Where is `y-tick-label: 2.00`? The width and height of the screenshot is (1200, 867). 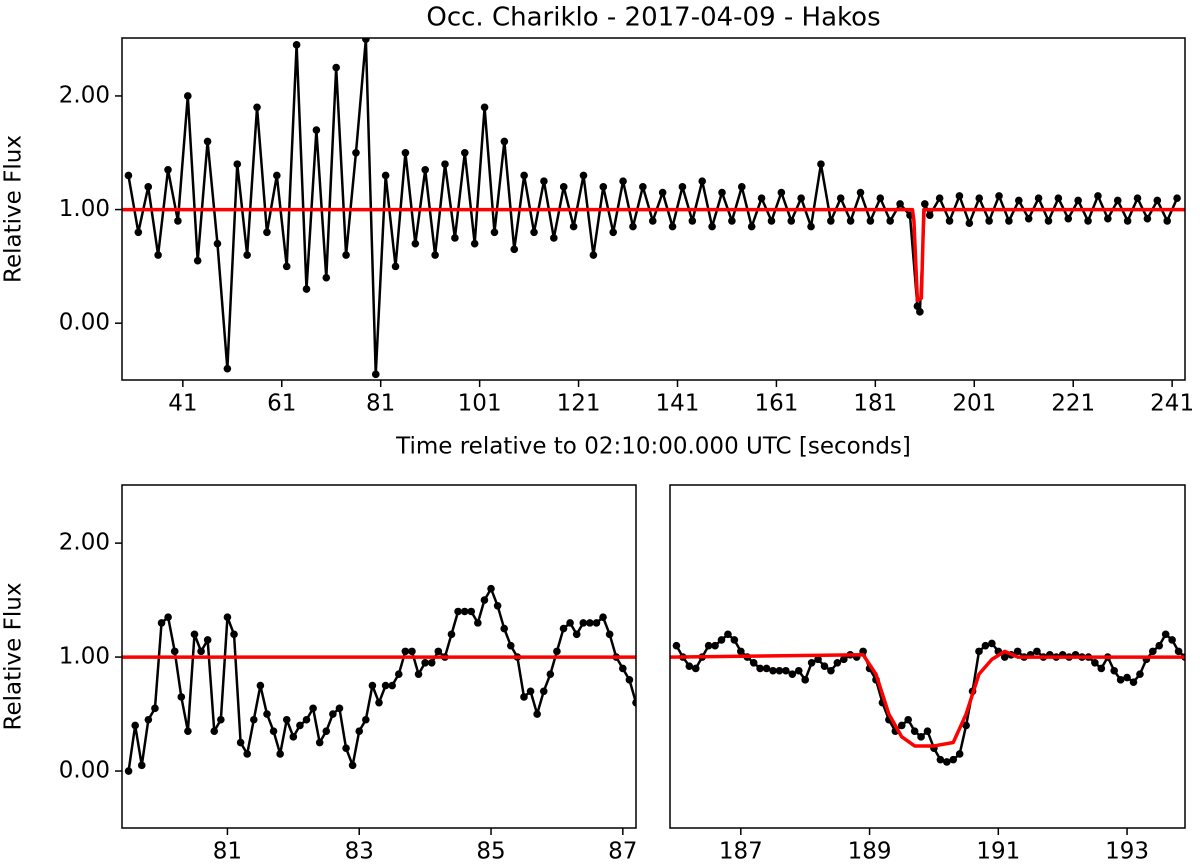 y-tick-label: 2.00 is located at coordinates (84, 95).